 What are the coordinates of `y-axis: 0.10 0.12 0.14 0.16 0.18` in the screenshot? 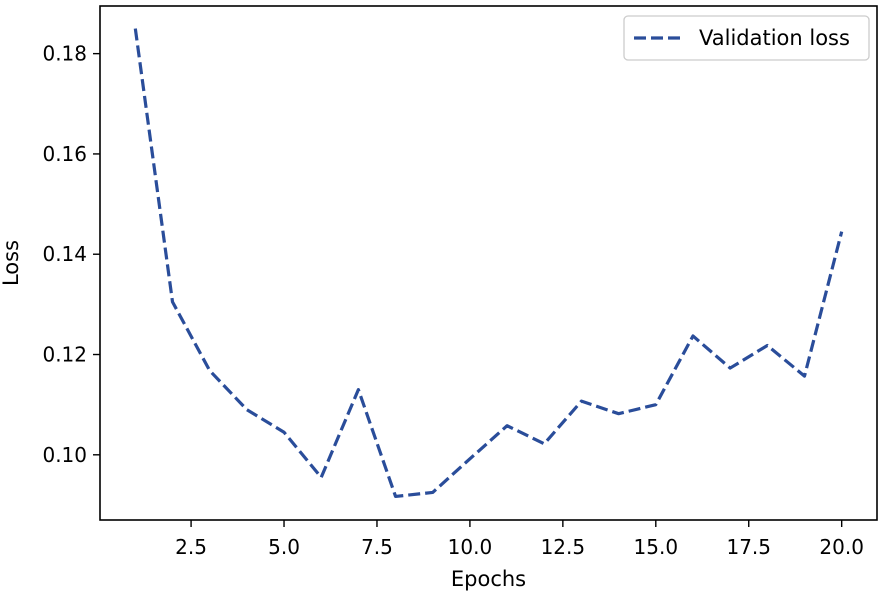 It's located at (71, 254).